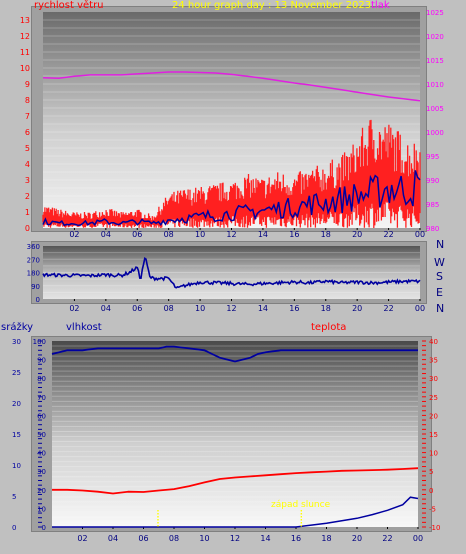 The height and width of the screenshot is (554, 466). What do you see at coordinates (439, 262) in the screenshot?
I see `compass-west: W` at bounding box center [439, 262].